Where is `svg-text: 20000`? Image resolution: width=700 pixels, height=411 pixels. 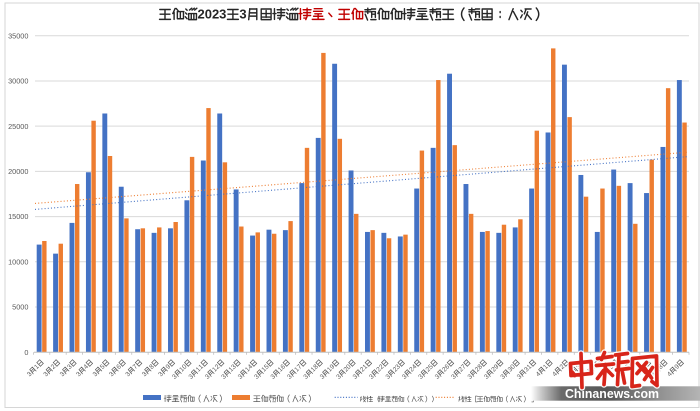 svg-text: 20000 is located at coordinates (18, 171).